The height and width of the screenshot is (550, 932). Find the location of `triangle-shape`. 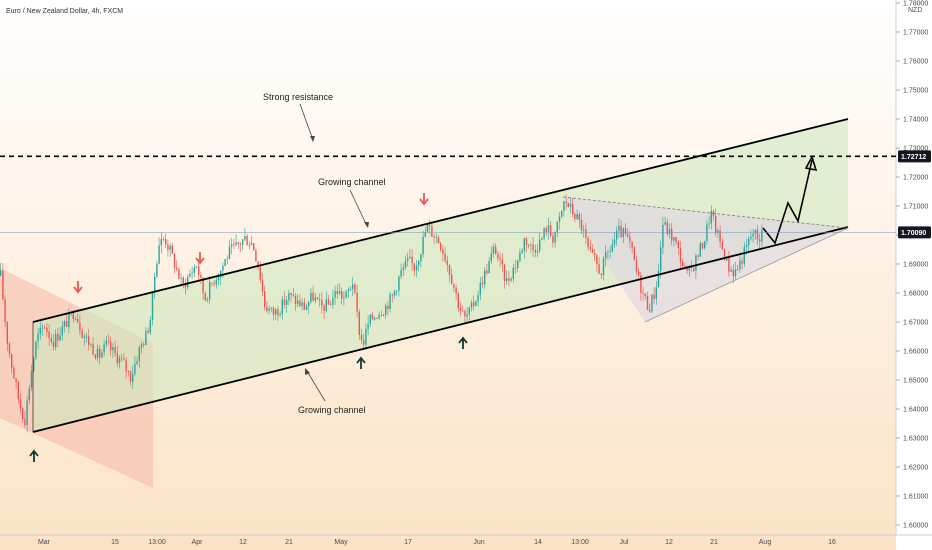

triangle-shape is located at coordinates (705, 259).